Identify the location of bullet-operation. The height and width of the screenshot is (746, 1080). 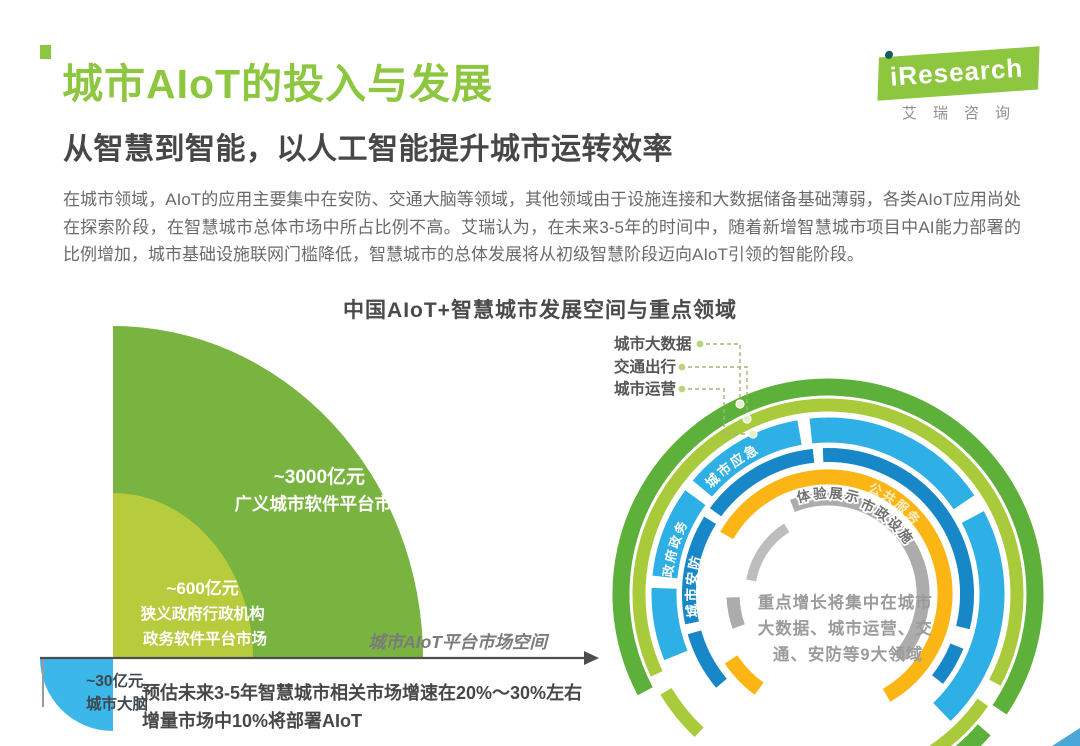
(682, 389).